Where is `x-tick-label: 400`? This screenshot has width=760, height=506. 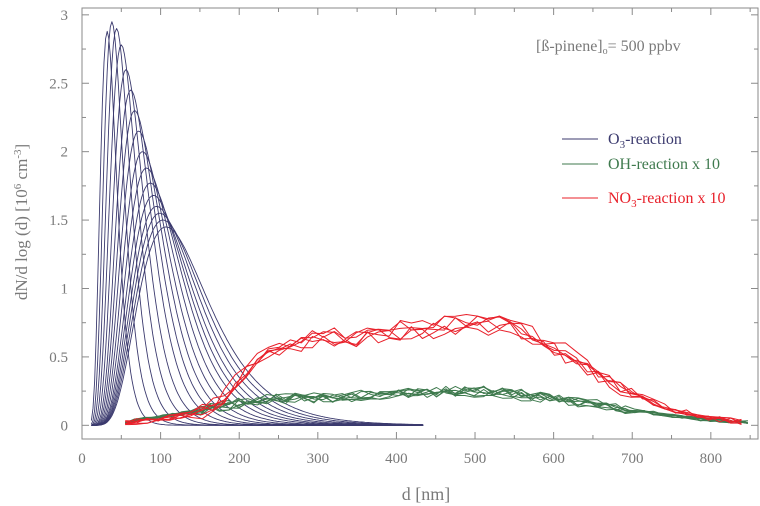 x-tick-label: 400 is located at coordinates (396, 459).